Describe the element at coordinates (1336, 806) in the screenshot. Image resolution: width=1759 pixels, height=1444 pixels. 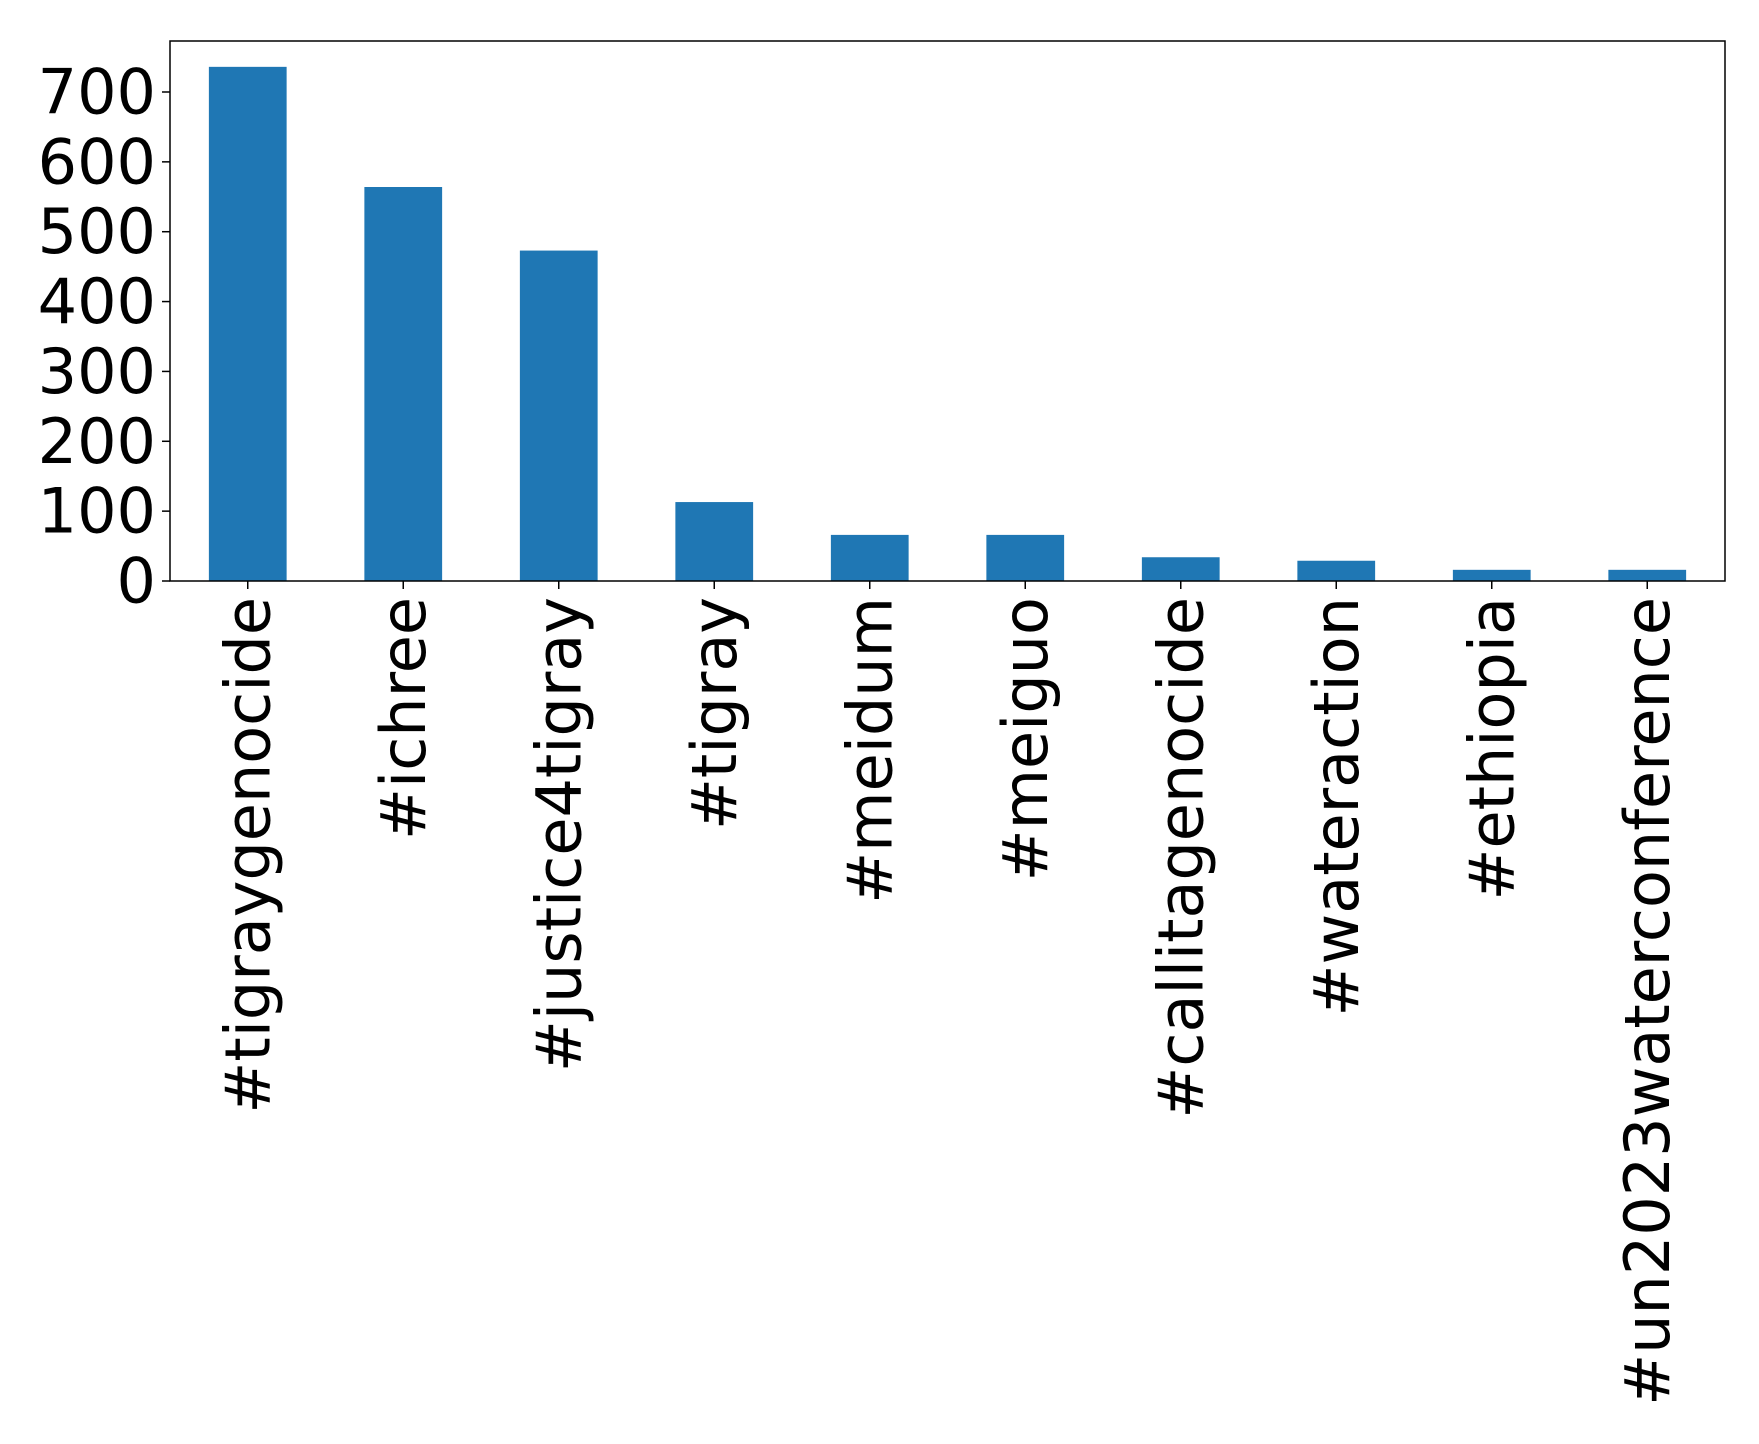
I see `x-tick-label: #wateraction` at that location.